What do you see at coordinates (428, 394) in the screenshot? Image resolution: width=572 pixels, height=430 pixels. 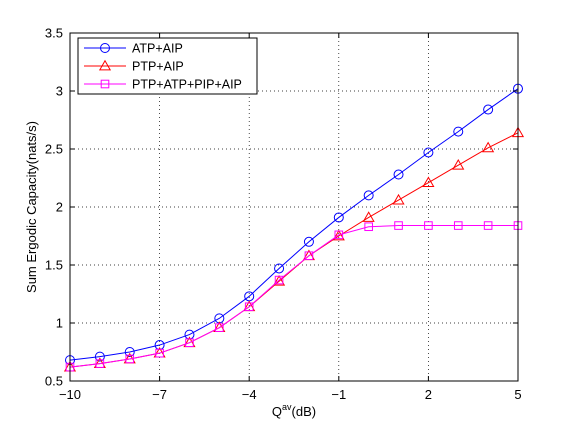 I see `x-tick-label: 2` at bounding box center [428, 394].